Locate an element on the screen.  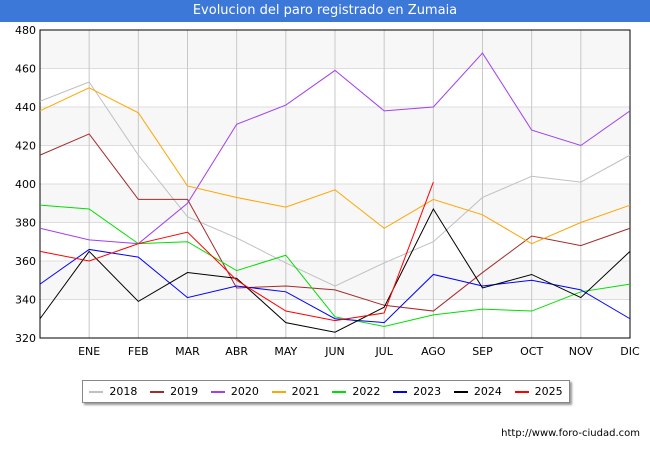
legend-label: 2021 is located at coordinates (305, 391).